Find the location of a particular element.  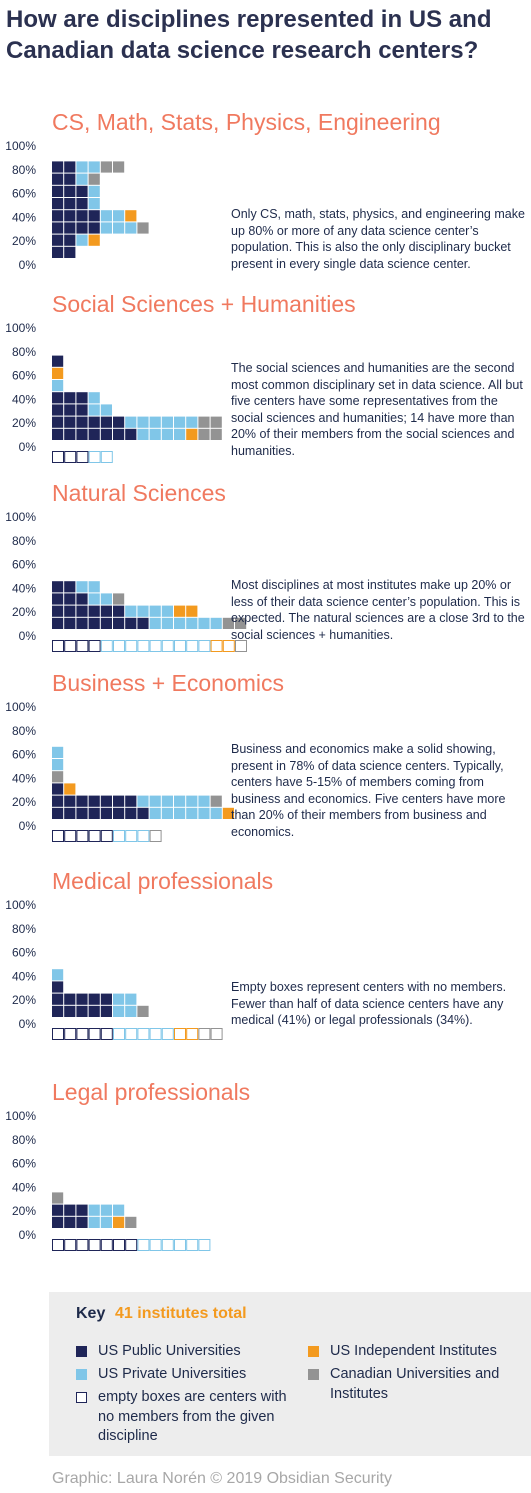

y-tick-label: 20% is located at coordinates (24, 1000).